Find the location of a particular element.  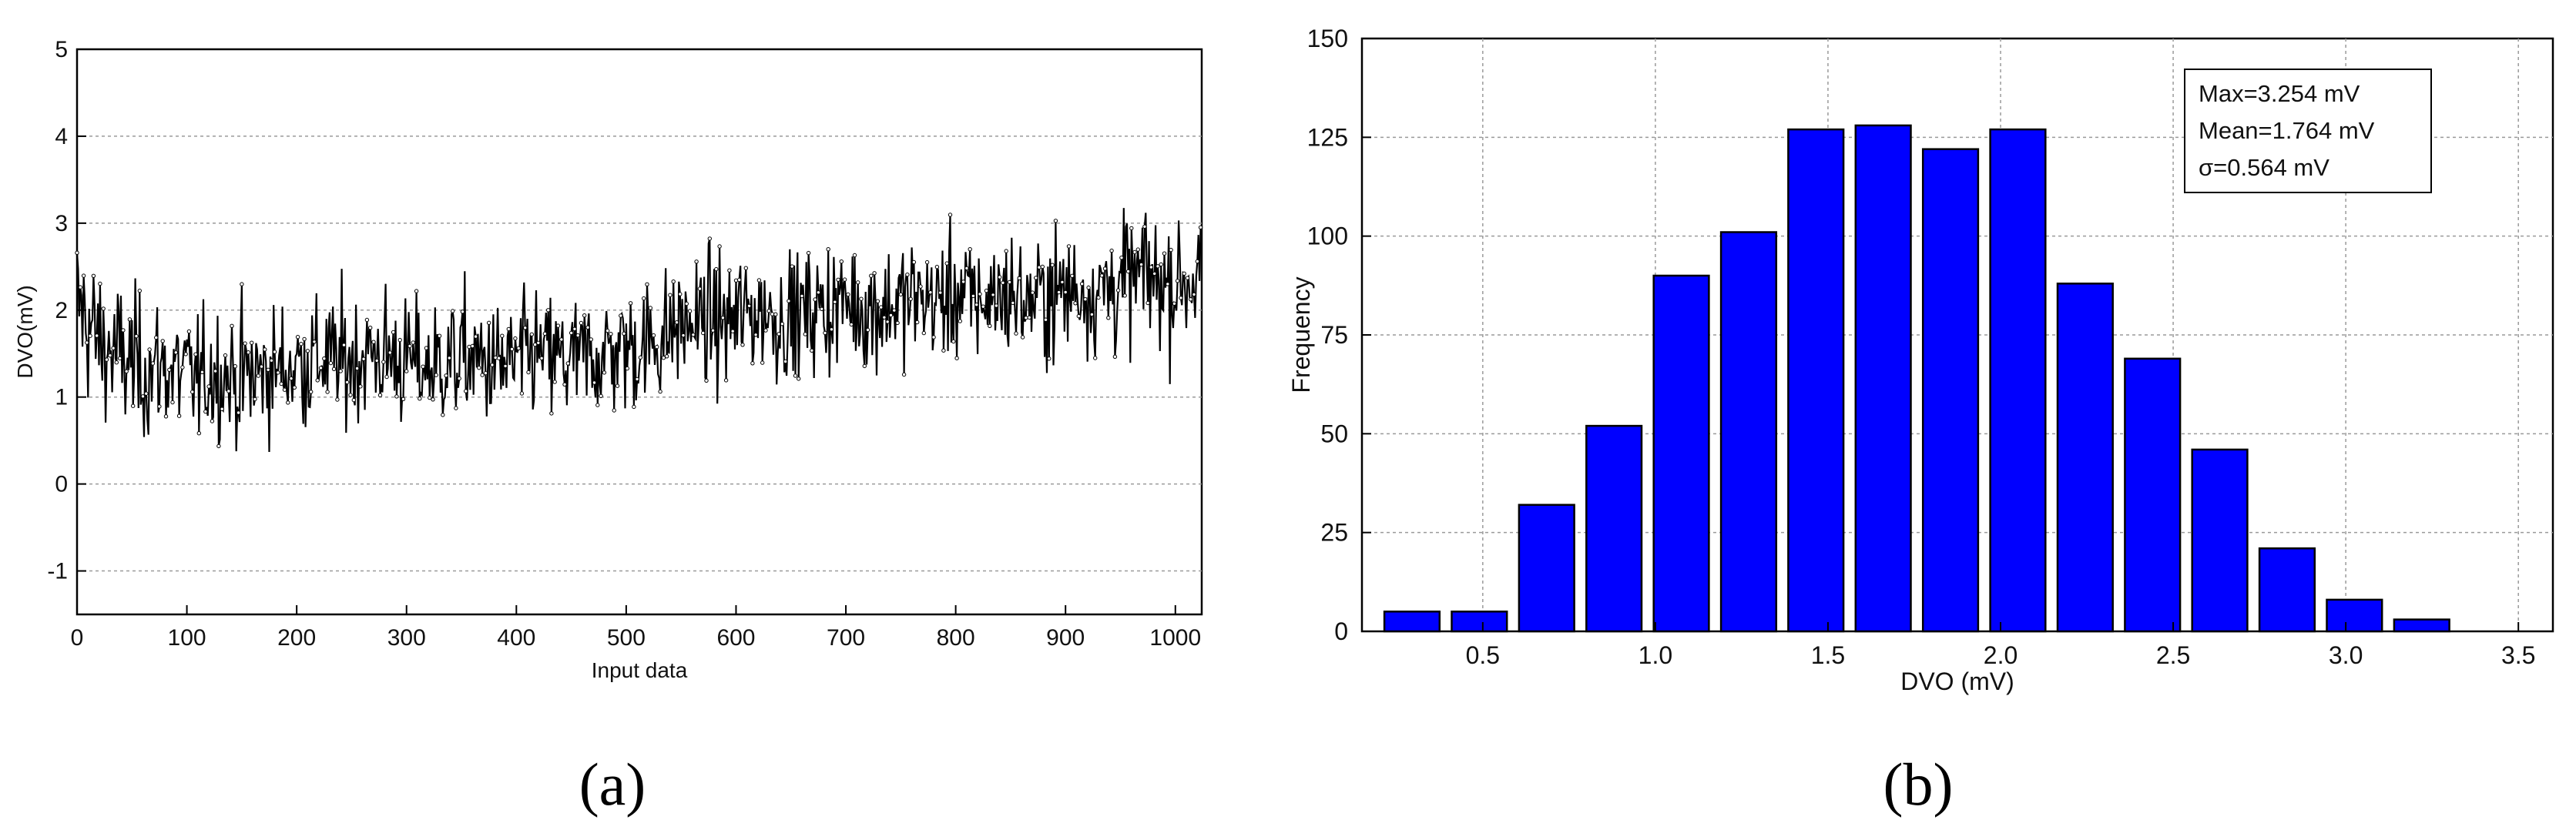

panel-a-x-tick-label: 200 is located at coordinates (296, 638).